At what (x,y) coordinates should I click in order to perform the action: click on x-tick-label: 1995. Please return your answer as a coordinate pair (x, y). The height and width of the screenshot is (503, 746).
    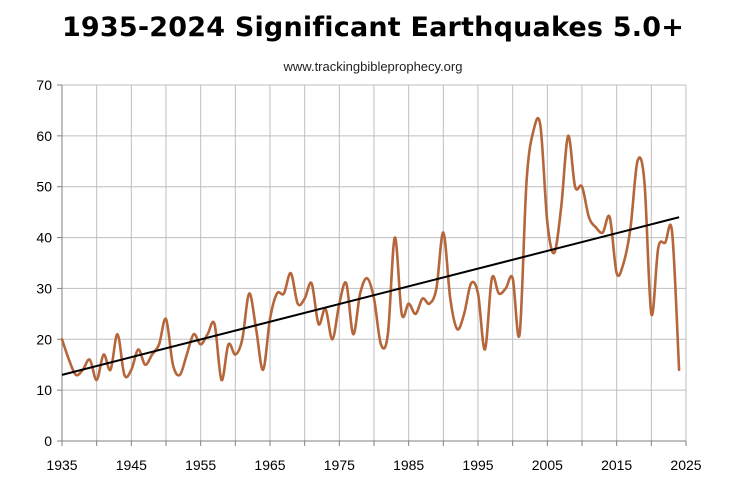
    Looking at the image, I should click on (477, 465).